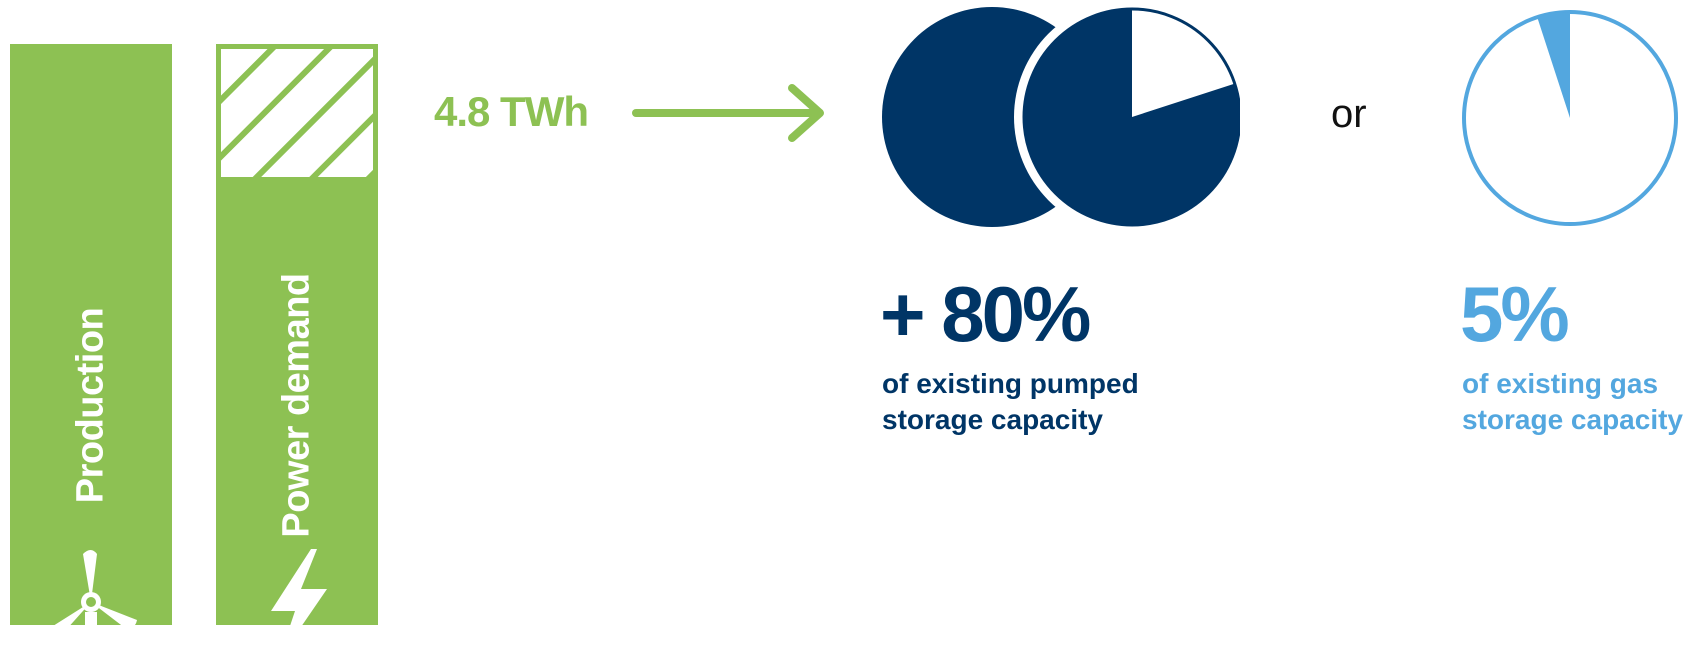 Image resolution: width=1698 pixels, height=659 pixels. I want to click on pumped-storage-caption: of existing pumped storage capacity, so click(1010, 402).